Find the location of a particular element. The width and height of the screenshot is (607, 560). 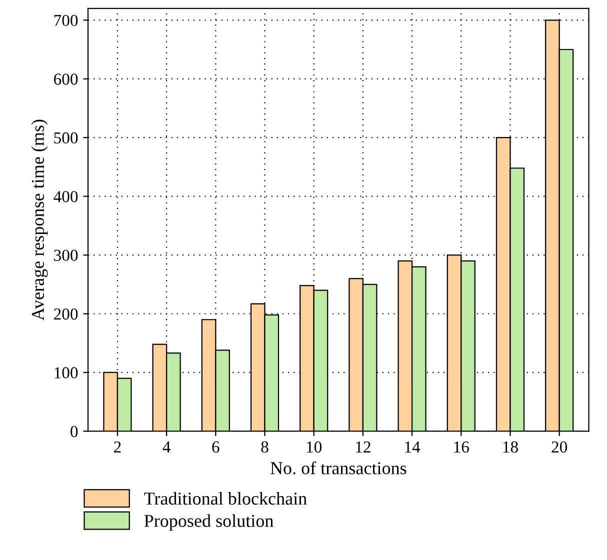

y-tick-label: 500 is located at coordinates (66, 138).